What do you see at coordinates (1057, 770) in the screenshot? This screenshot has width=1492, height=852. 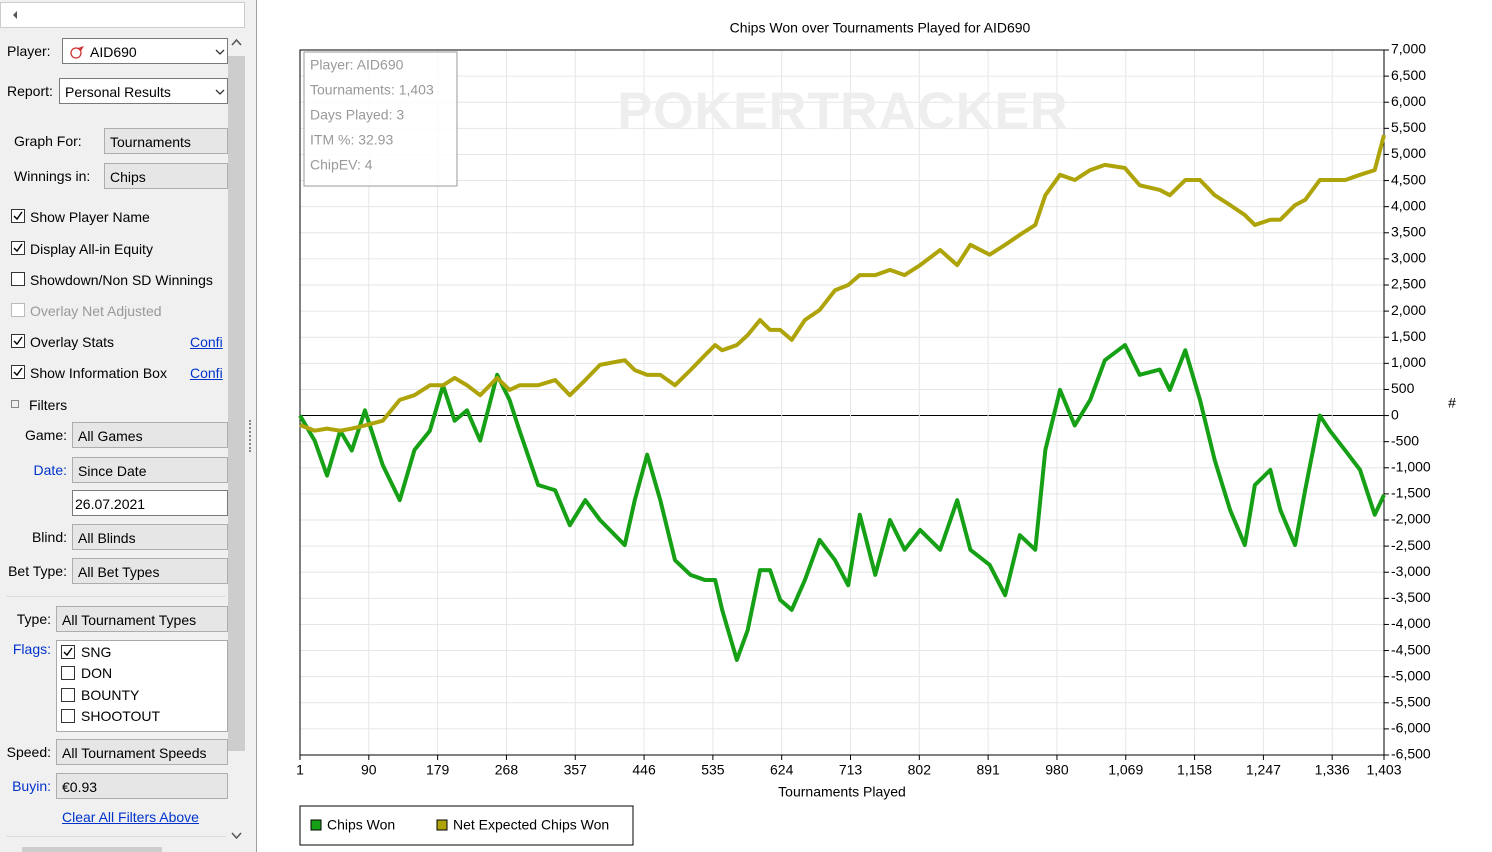 I see `x-tick-label: 980` at bounding box center [1057, 770].